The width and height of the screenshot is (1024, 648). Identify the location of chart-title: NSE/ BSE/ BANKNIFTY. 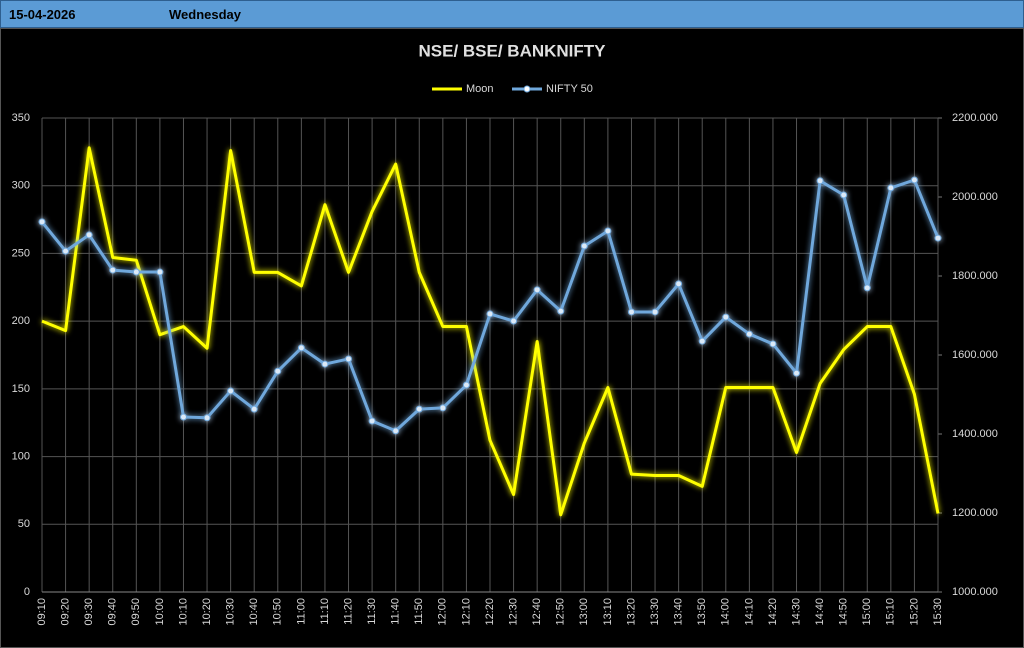
(512, 50).